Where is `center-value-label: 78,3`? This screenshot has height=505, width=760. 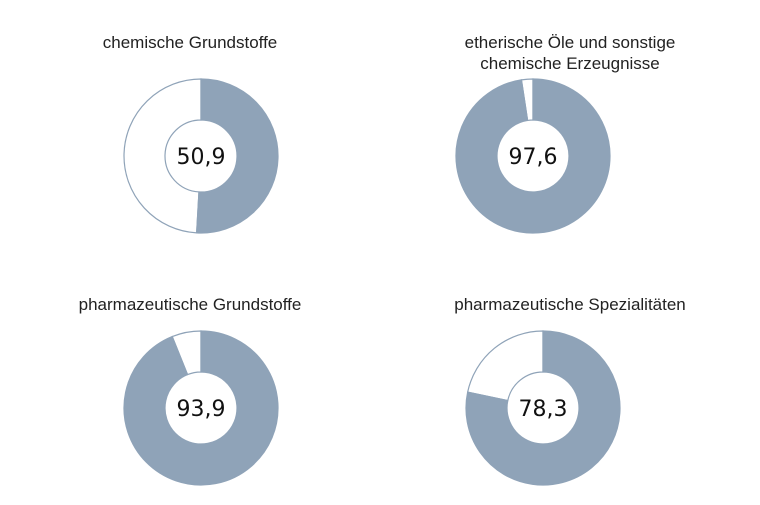 center-value-label: 78,3 is located at coordinates (543, 409).